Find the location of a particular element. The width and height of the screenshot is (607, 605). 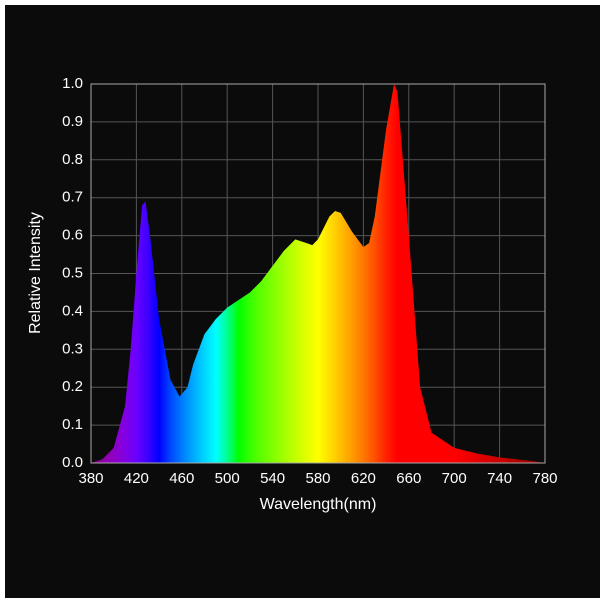

x-tick-label: 620 is located at coordinates (363, 478).